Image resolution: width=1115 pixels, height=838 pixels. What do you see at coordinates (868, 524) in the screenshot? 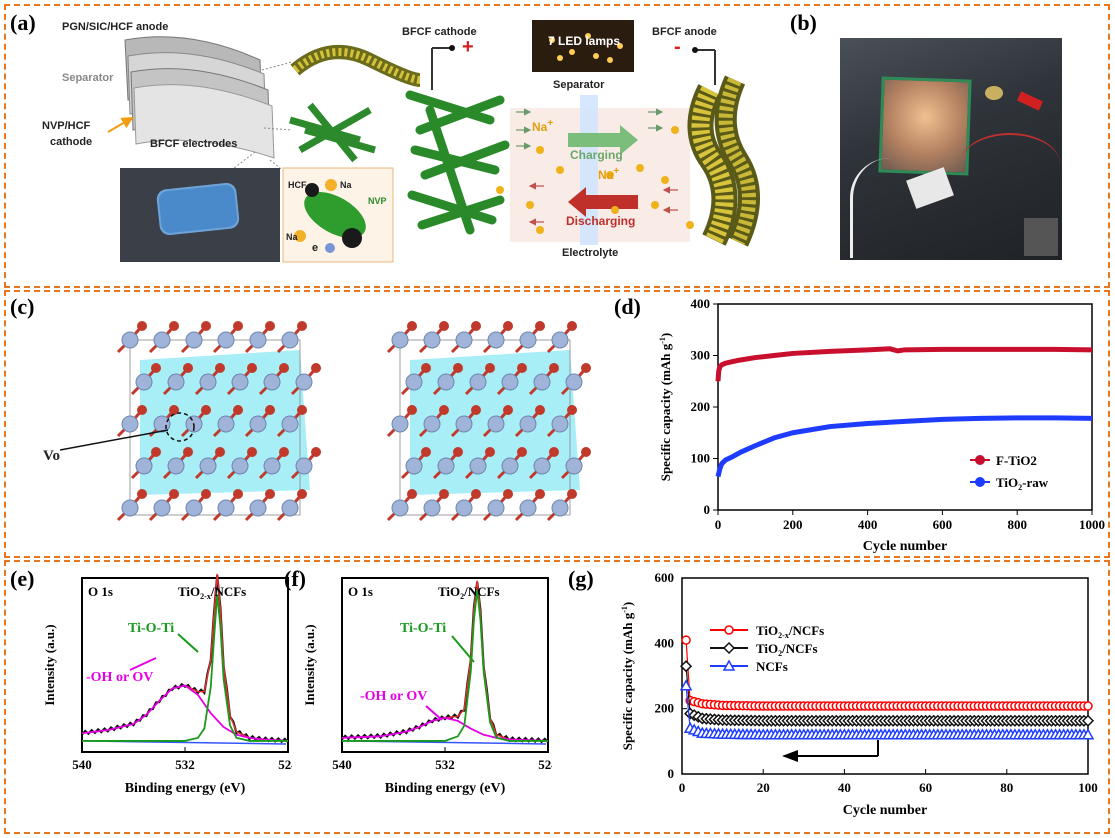
I see `chart-d-xtick-label: 400` at bounding box center [868, 524].